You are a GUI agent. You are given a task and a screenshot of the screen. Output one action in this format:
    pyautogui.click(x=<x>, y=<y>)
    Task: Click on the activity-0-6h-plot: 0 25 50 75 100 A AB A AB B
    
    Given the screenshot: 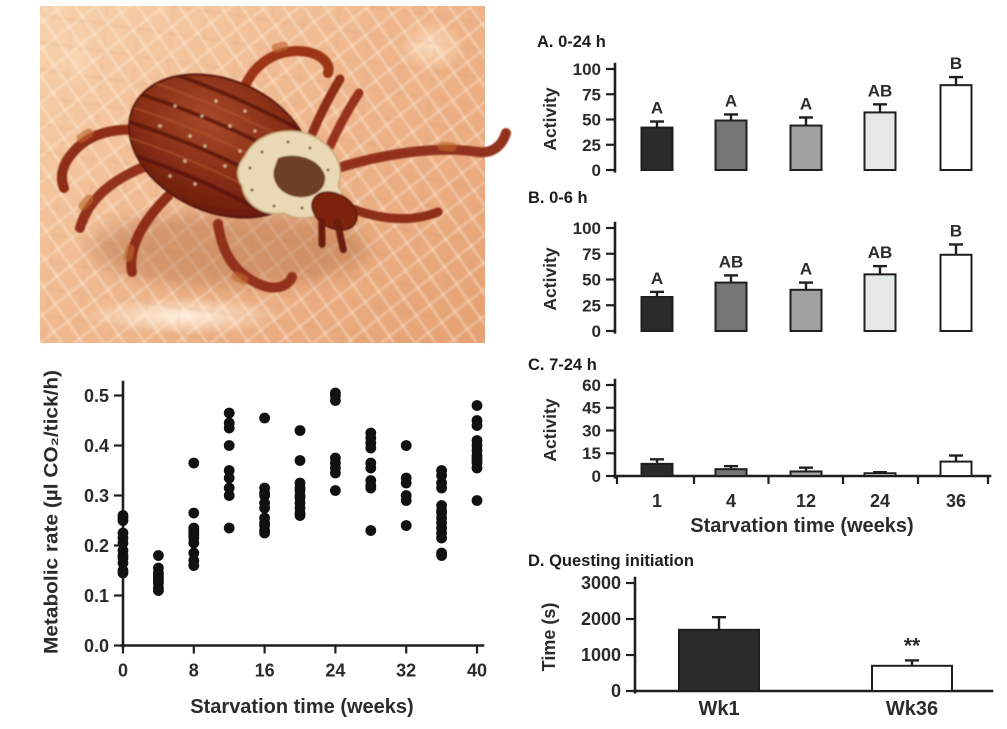 What is the action you would take?
    pyautogui.click(x=773, y=280)
    